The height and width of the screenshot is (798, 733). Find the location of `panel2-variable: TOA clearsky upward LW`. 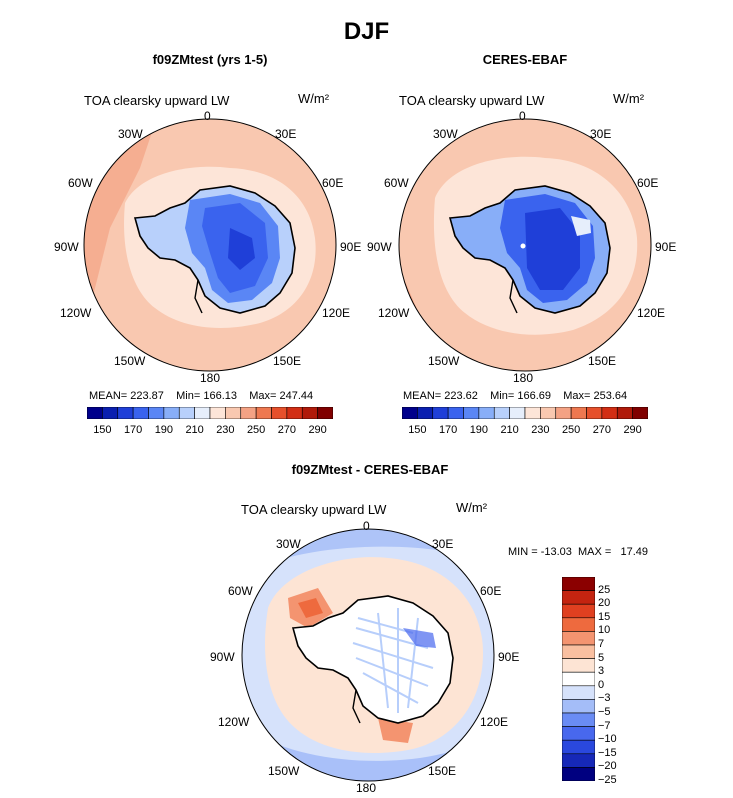

panel2-variable: TOA clearsky upward LW is located at coordinates (472, 100).